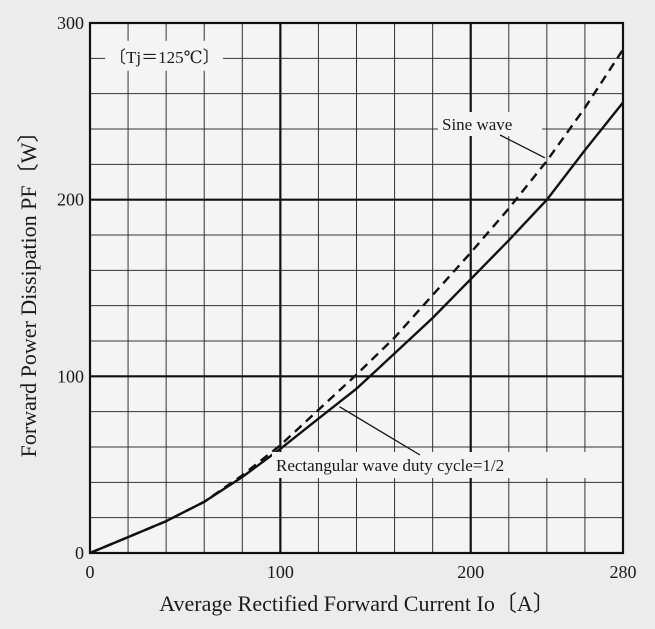 Image resolution: width=655 pixels, height=629 pixels. I want to click on x-axis-title: Average Rectified Forward Current Io〔A〕, so click(356, 603).